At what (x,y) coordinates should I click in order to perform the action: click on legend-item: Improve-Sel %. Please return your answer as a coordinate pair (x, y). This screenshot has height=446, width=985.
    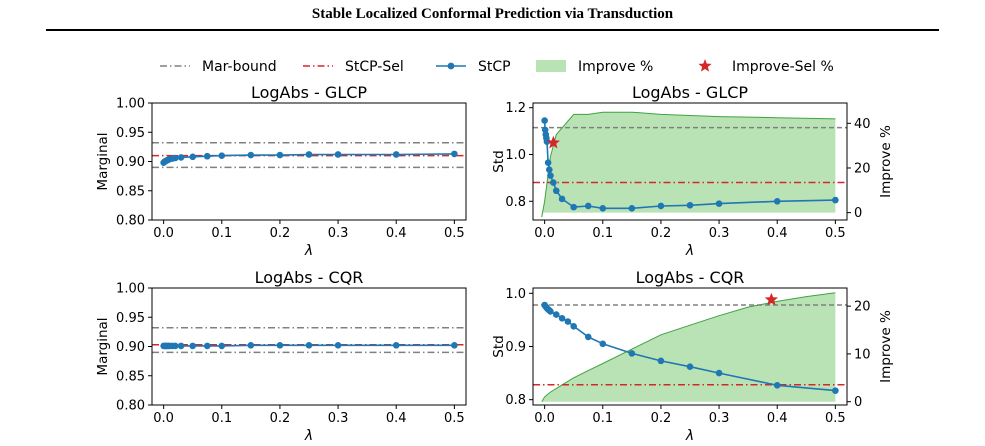
    Looking at the image, I should click on (766, 67).